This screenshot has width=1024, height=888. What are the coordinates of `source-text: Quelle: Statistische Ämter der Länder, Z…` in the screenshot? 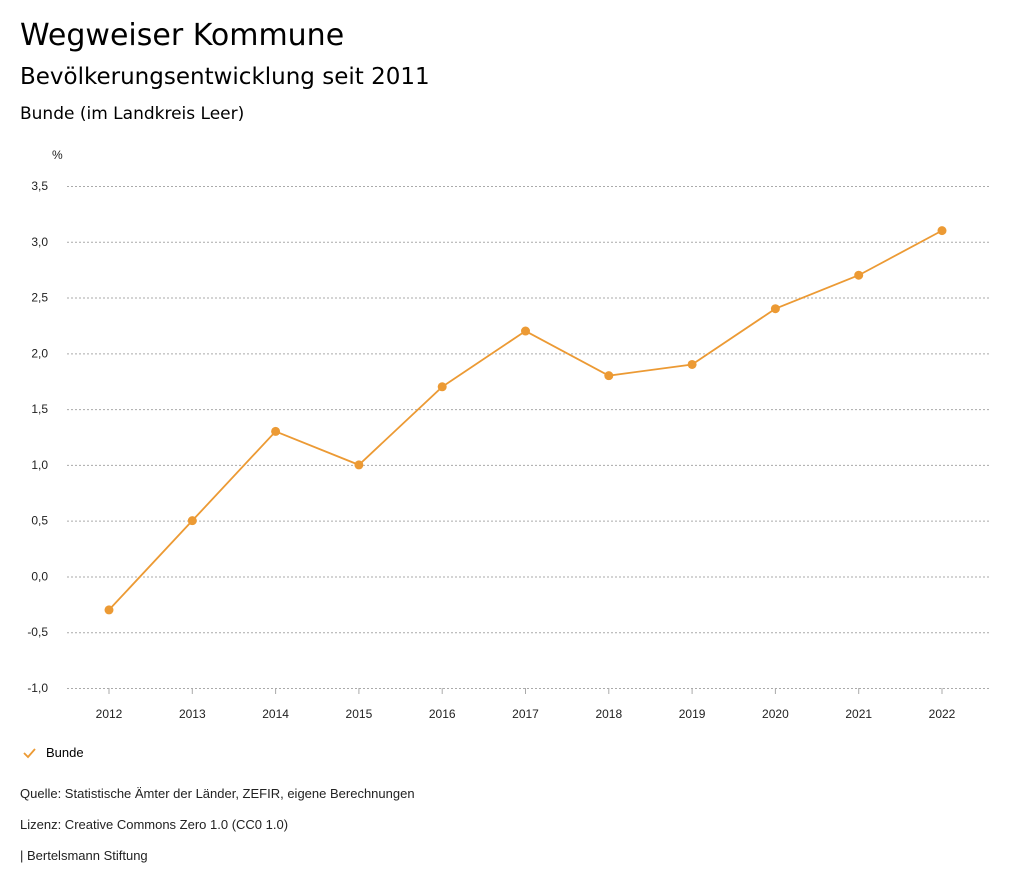 It's located at (217, 793).